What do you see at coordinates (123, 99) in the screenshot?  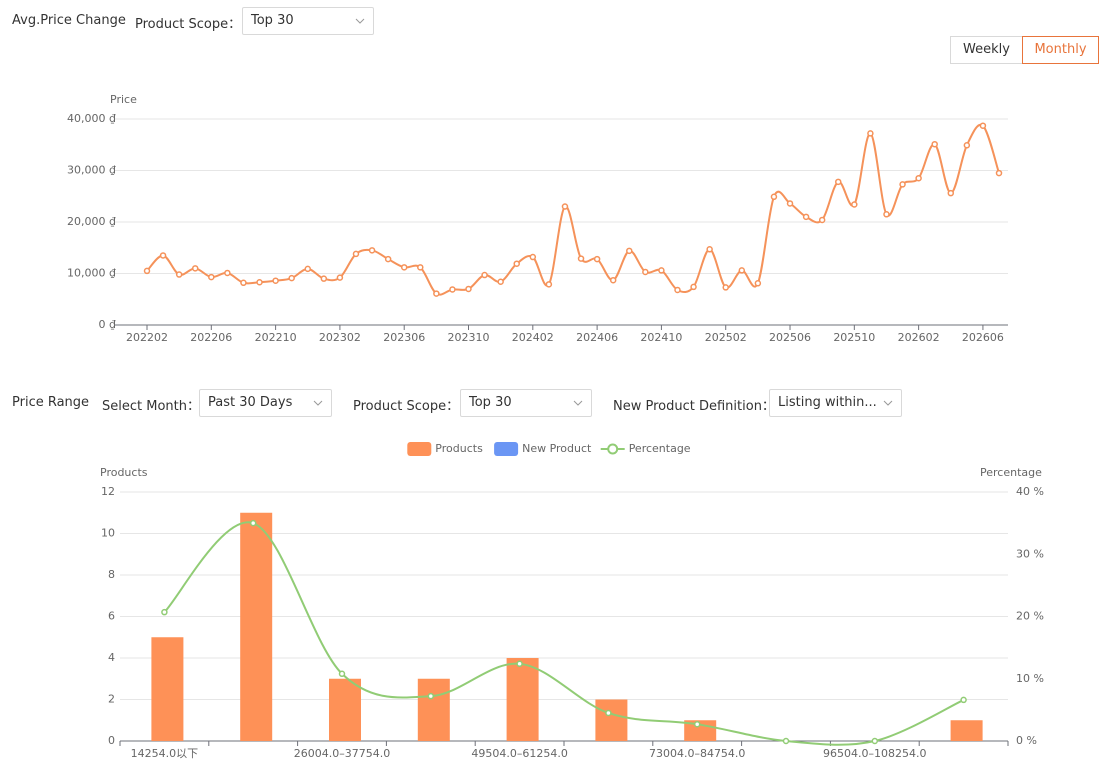 I see `y-axis-name: Price` at bounding box center [123, 99].